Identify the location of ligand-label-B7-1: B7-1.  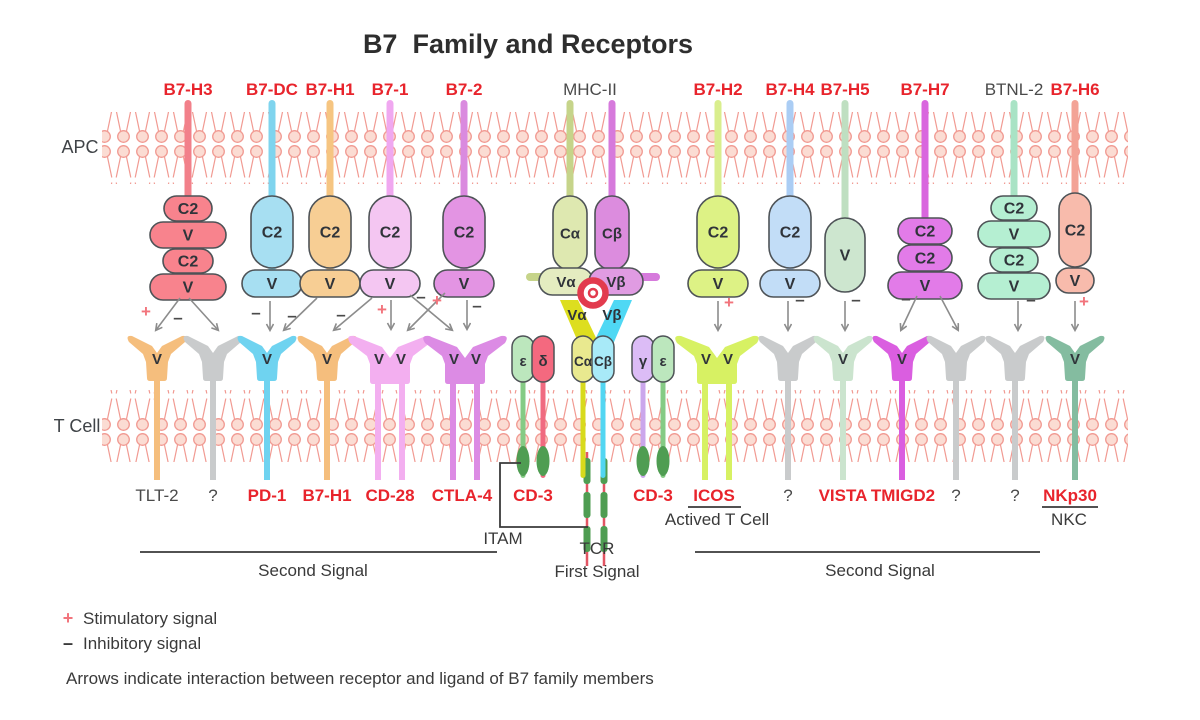
(390, 89).